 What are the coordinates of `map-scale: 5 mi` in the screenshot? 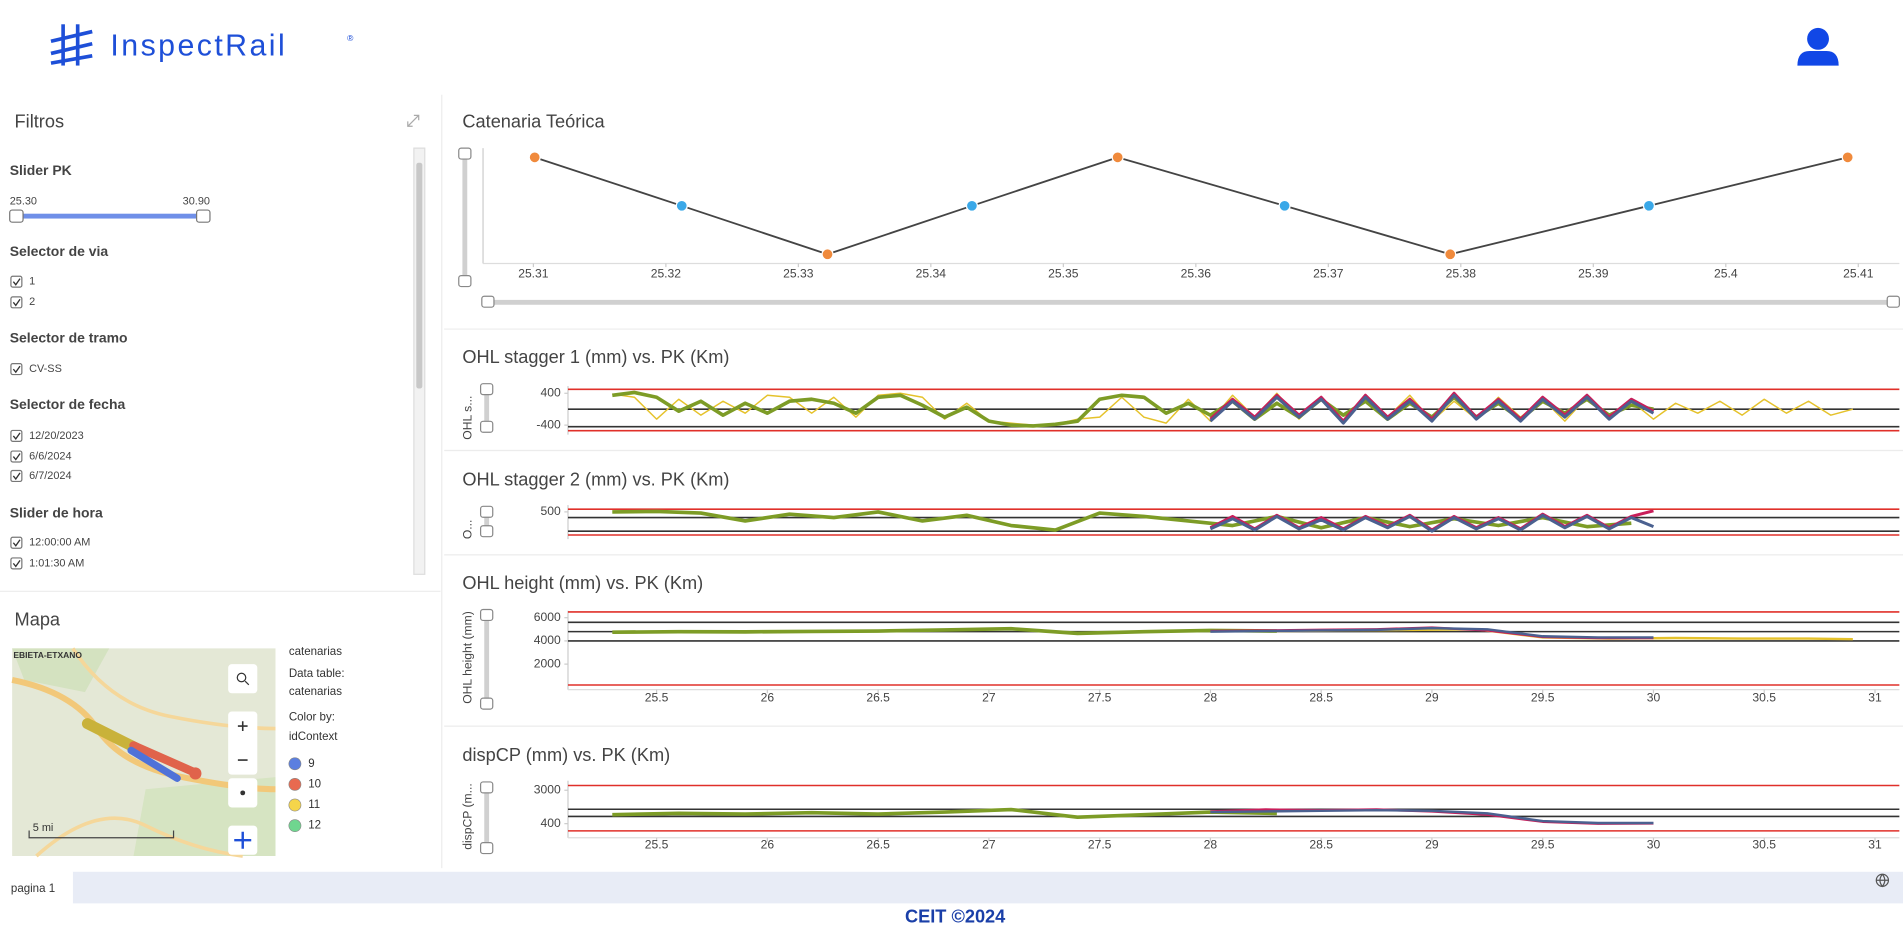 It's located at (43, 828).